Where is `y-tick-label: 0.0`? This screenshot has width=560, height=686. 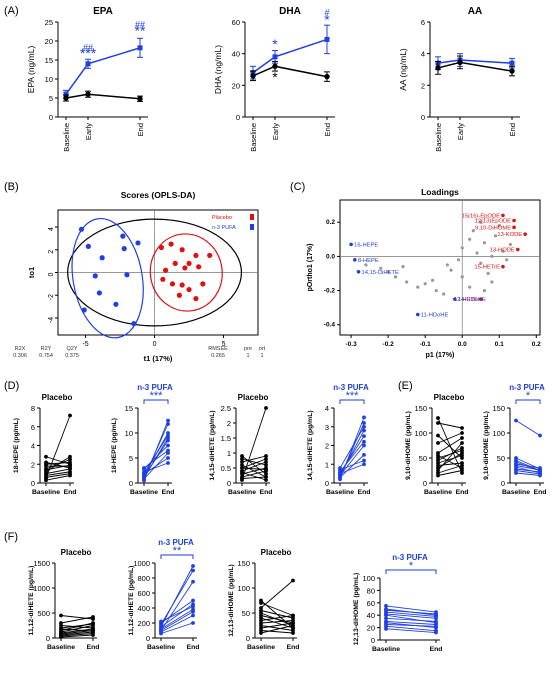
y-tick-label: 0.0 is located at coordinates (330, 256).